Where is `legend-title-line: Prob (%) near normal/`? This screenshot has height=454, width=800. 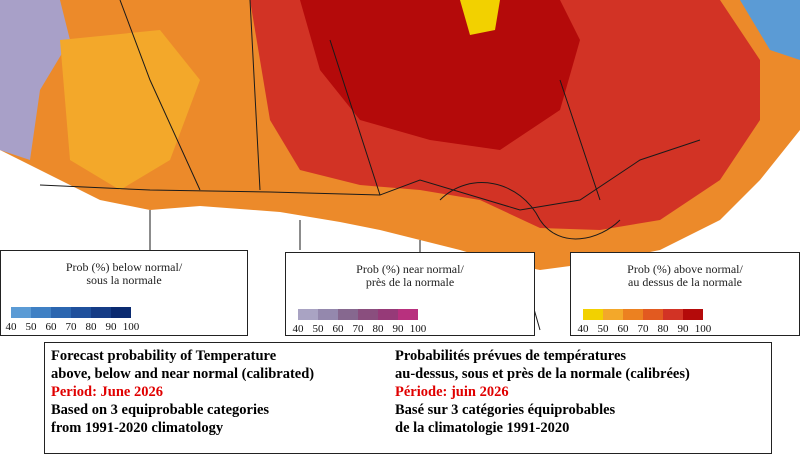 legend-title-line: Prob (%) near normal/ is located at coordinates (410, 269).